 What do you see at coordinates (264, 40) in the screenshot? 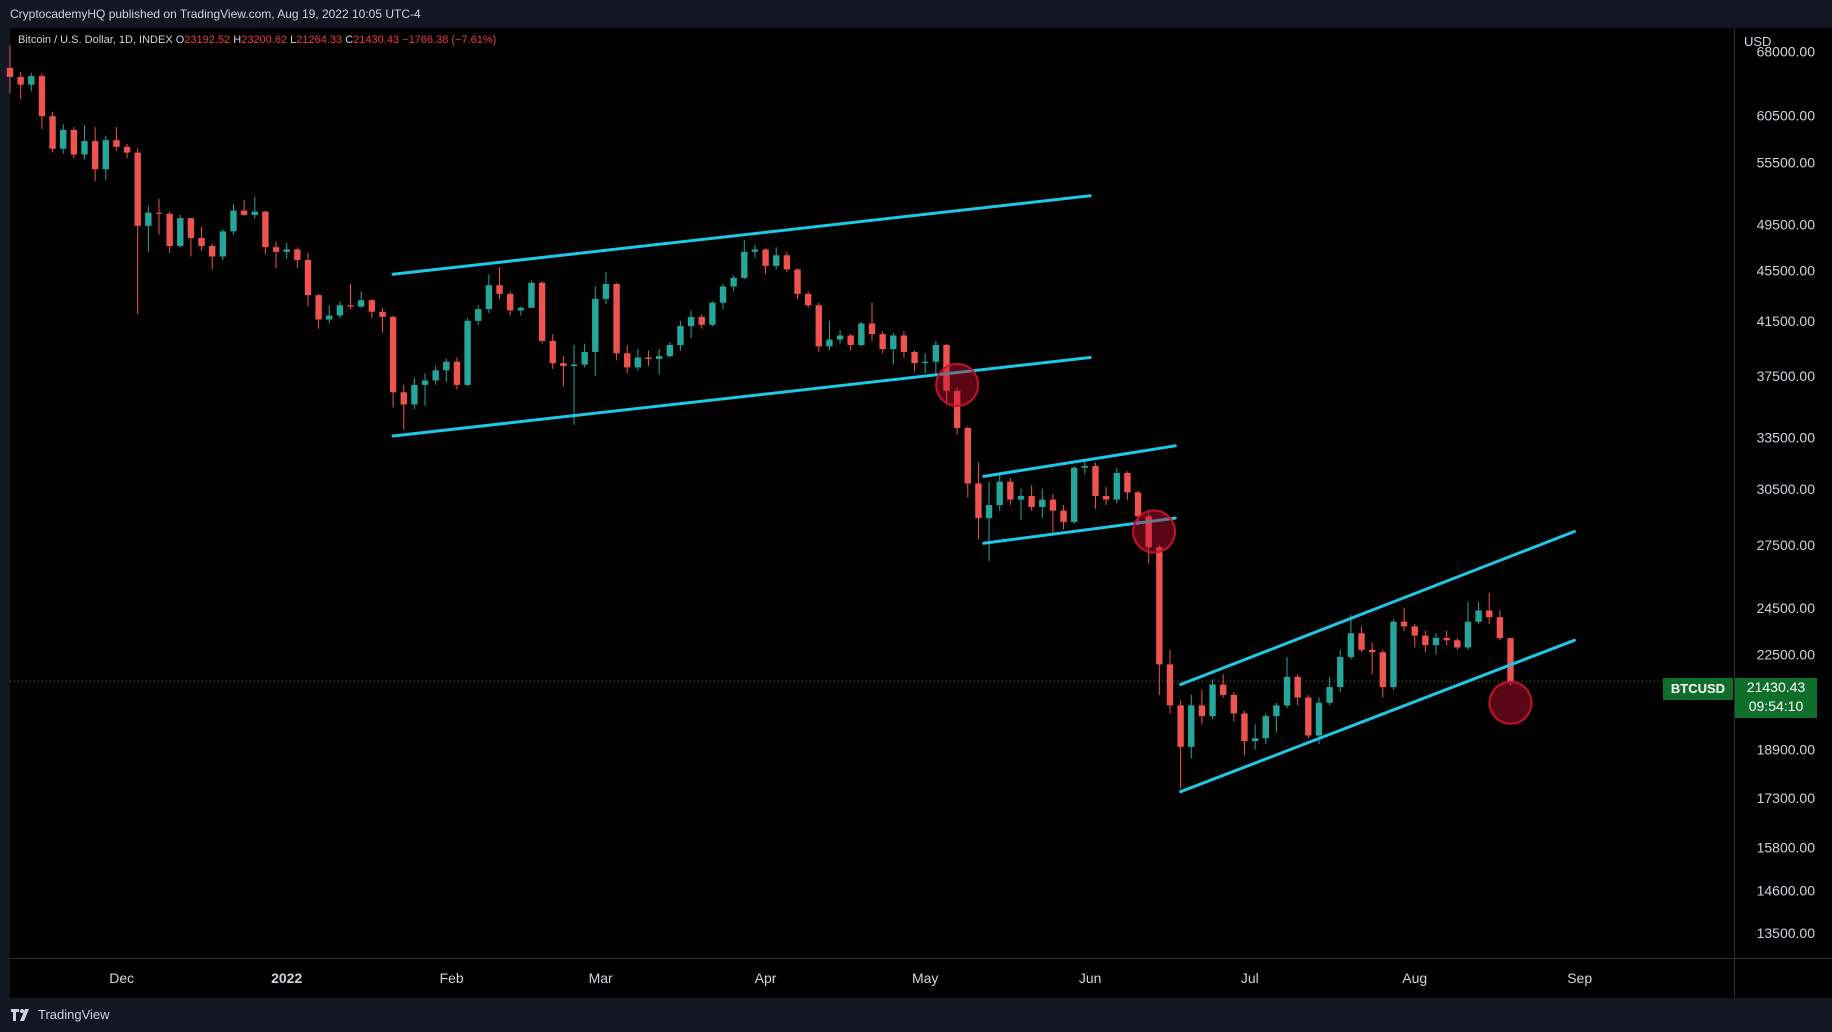
I see `legend-high: 23200.62` at bounding box center [264, 40].